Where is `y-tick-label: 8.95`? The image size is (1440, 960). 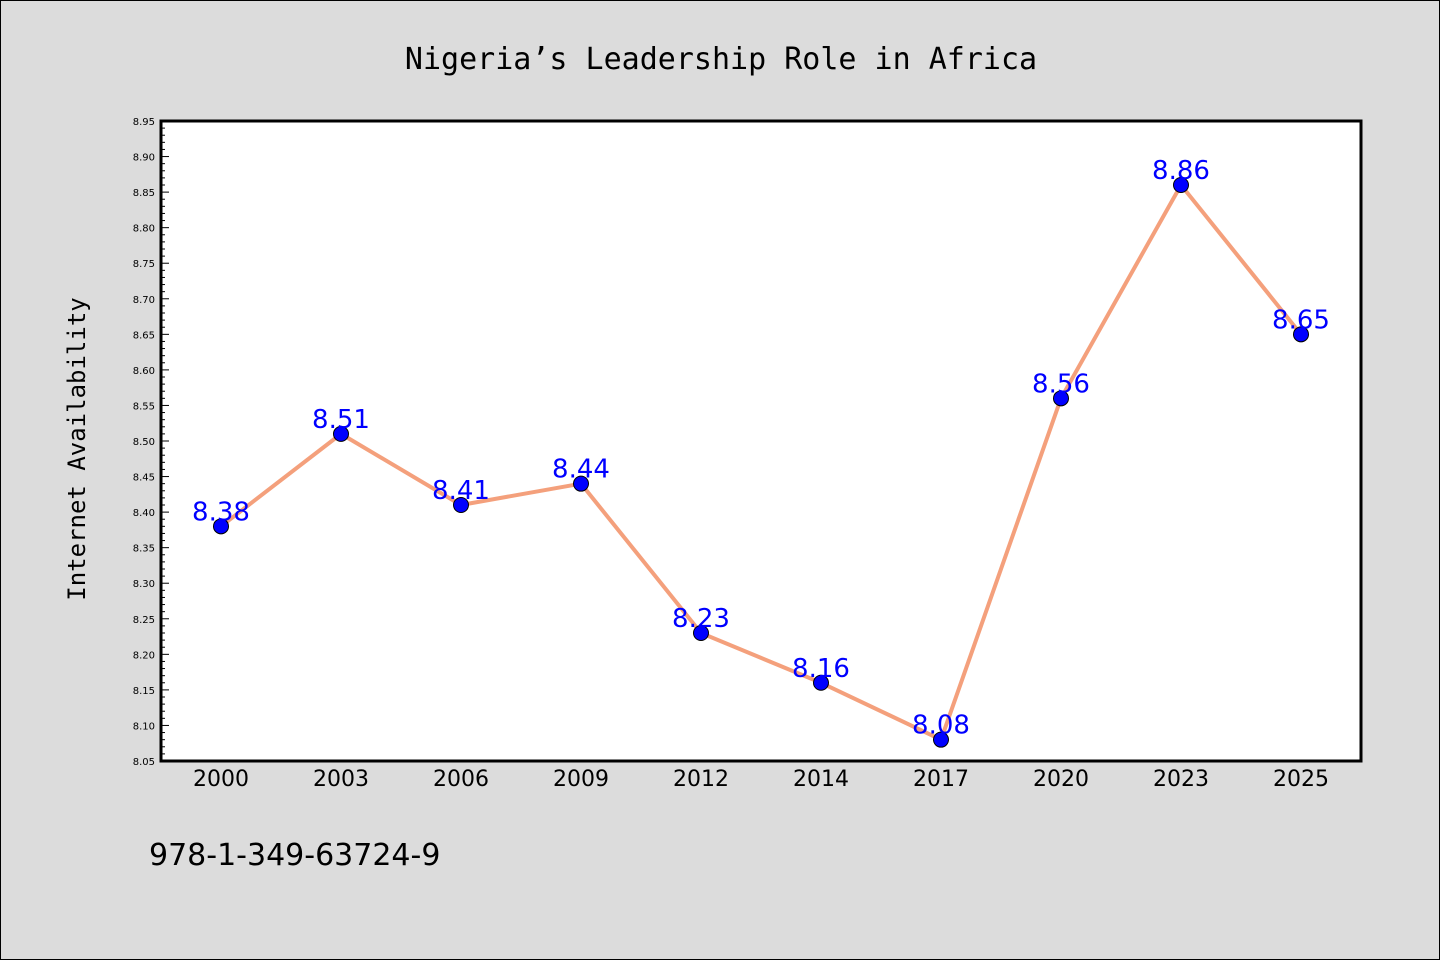
y-tick-label: 8.95 is located at coordinates (144, 122).